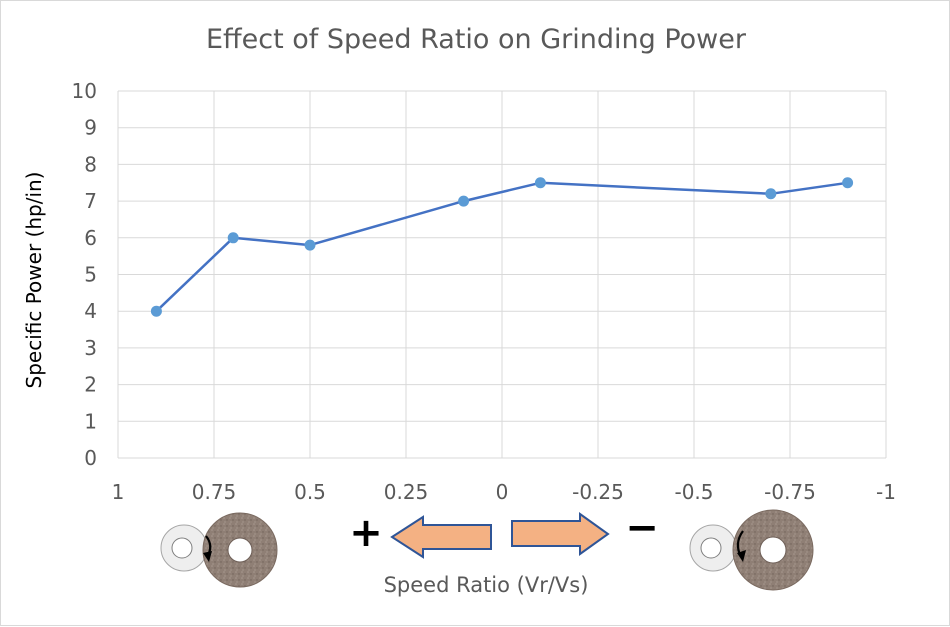 Image resolution: width=950 pixels, height=627 pixels. Describe the element at coordinates (366, 533) in the screenshot. I see `positive-sign: +` at that location.